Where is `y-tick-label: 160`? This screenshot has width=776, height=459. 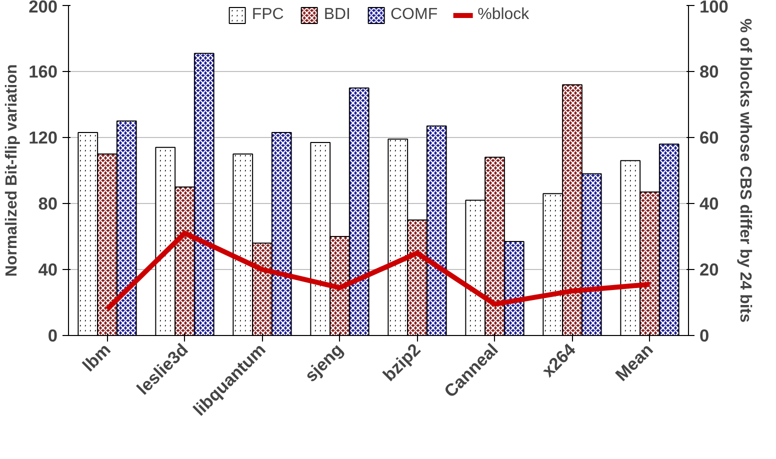
y-tick-label: 160 is located at coordinates (43, 72).